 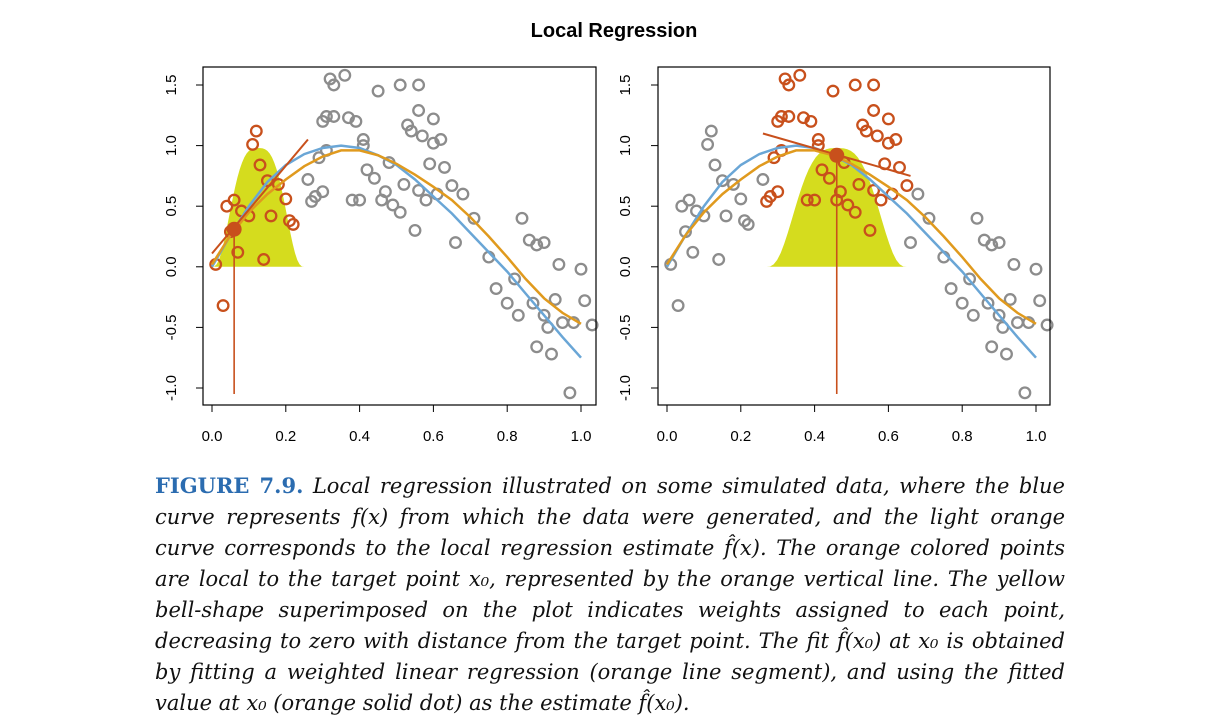 What do you see at coordinates (229, 485) in the screenshot?
I see `caption-label: FIGURE 7.9.` at bounding box center [229, 485].